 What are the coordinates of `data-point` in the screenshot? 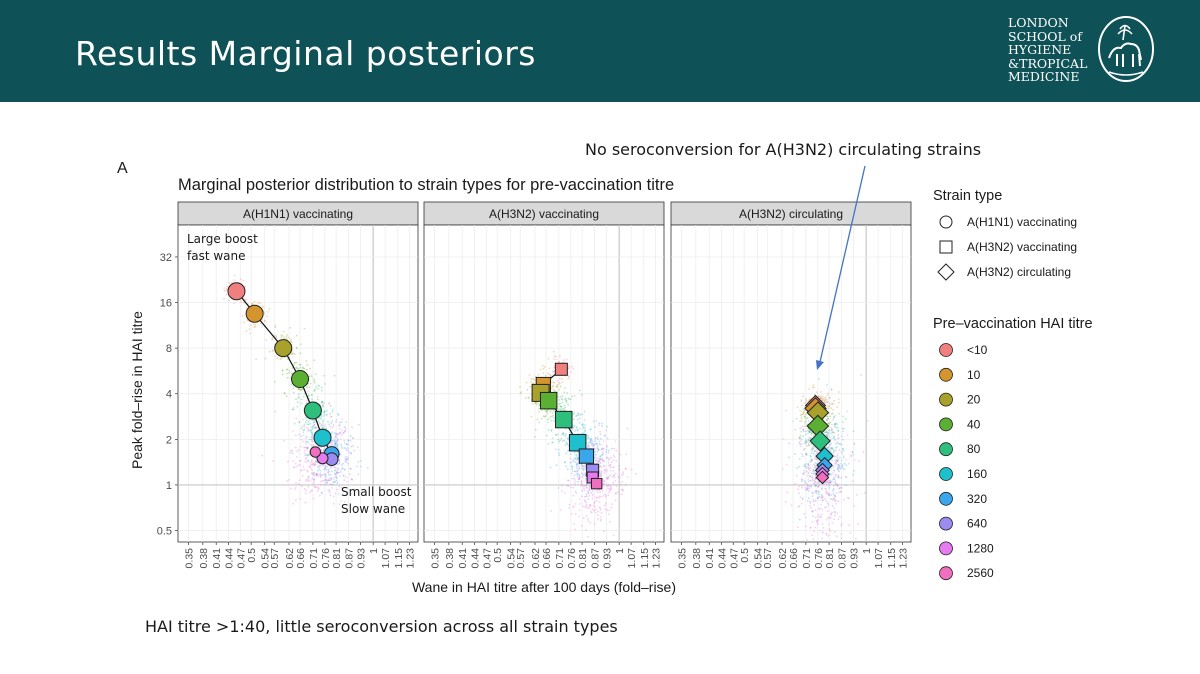 It's located at (822, 477).